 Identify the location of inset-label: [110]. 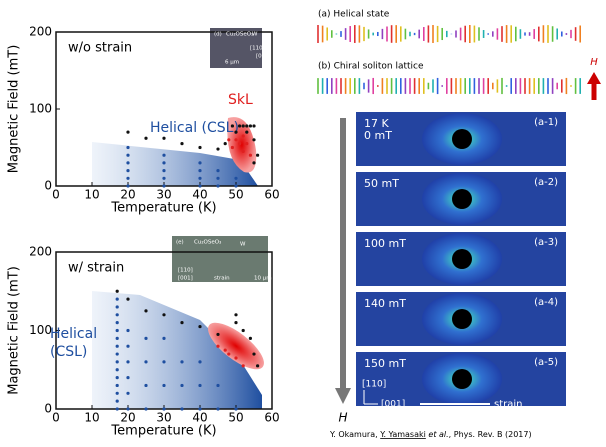
(185, 271).